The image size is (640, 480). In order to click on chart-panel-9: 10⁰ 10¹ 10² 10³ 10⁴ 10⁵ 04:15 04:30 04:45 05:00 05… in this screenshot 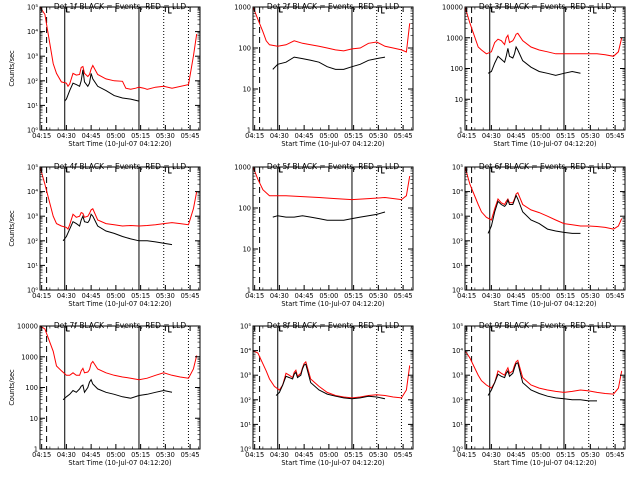, I will do `click(539, 394)`.